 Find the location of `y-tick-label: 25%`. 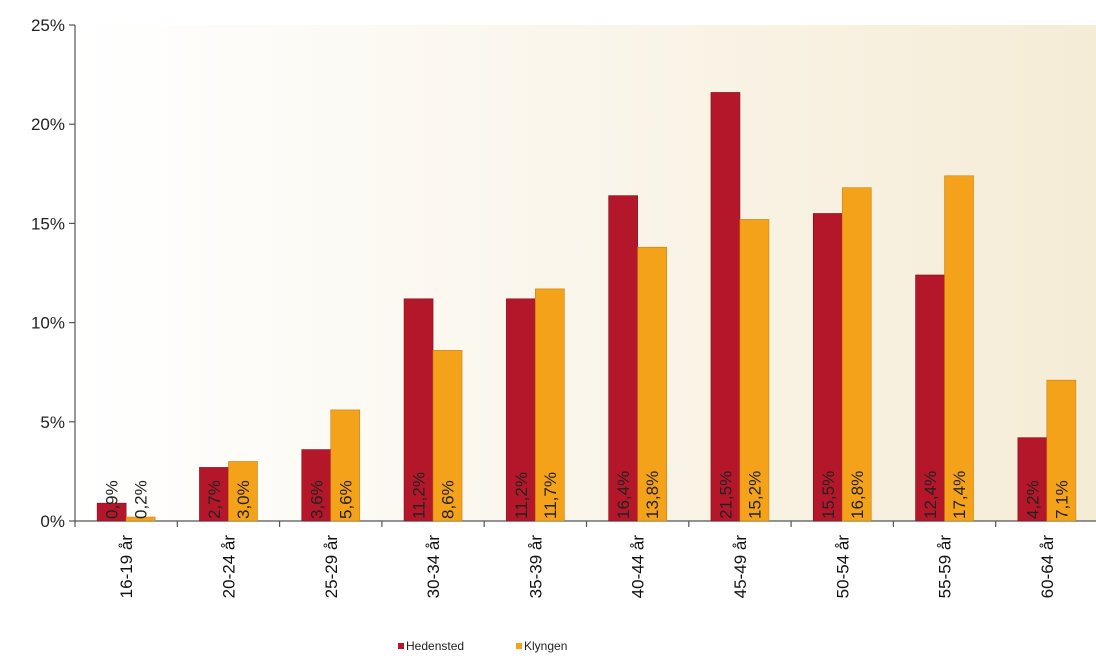

y-tick-label: 25% is located at coordinates (48, 25).